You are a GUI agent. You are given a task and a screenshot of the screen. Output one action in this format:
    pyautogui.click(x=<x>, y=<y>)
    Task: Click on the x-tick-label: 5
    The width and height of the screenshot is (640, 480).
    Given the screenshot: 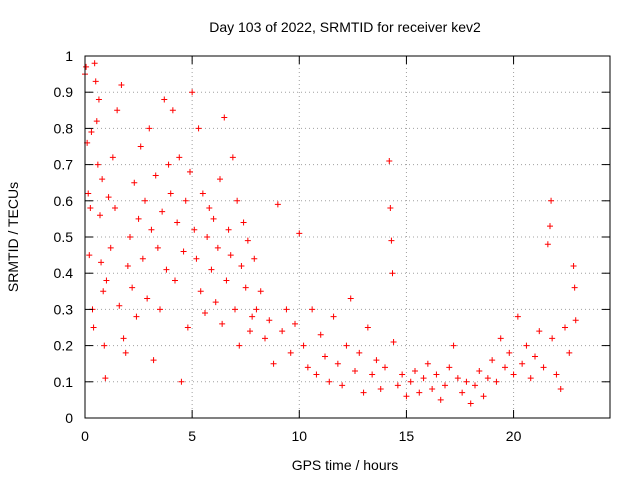 What is the action you would take?
    pyautogui.click(x=192, y=436)
    